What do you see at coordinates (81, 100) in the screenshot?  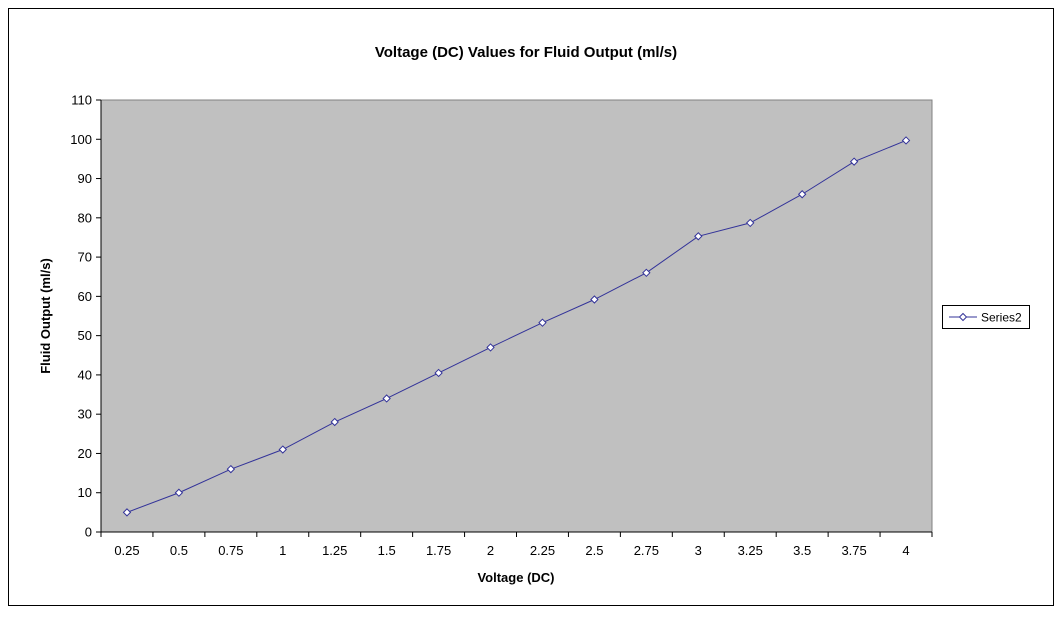 I see `y-tick-label: 110` at bounding box center [81, 100].